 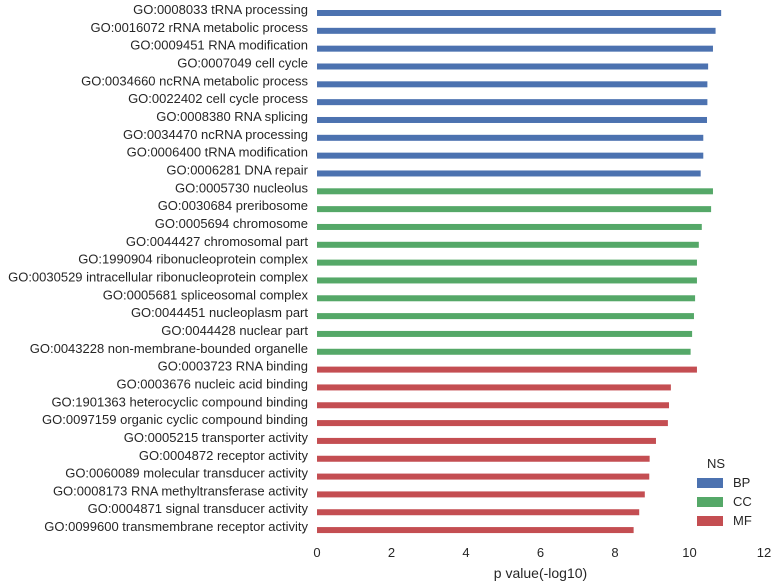 What do you see at coordinates (710, 521) in the screenshot?
I see `legend-swatch-mf` at bounding box center [710, 521].